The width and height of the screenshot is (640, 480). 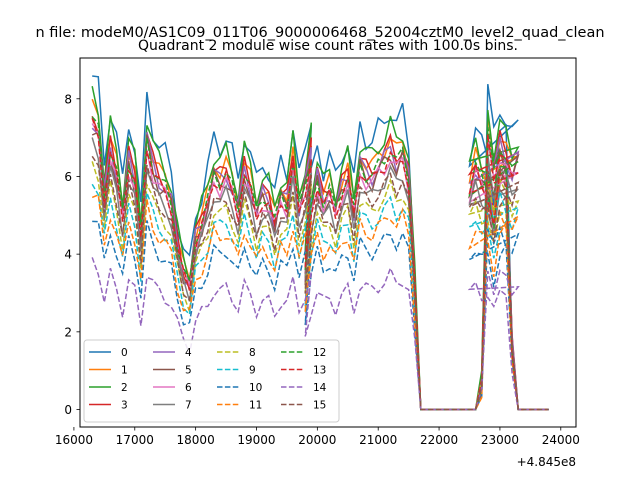 I want to click on x-tick-label: 22000, so click(x=439, y=440).